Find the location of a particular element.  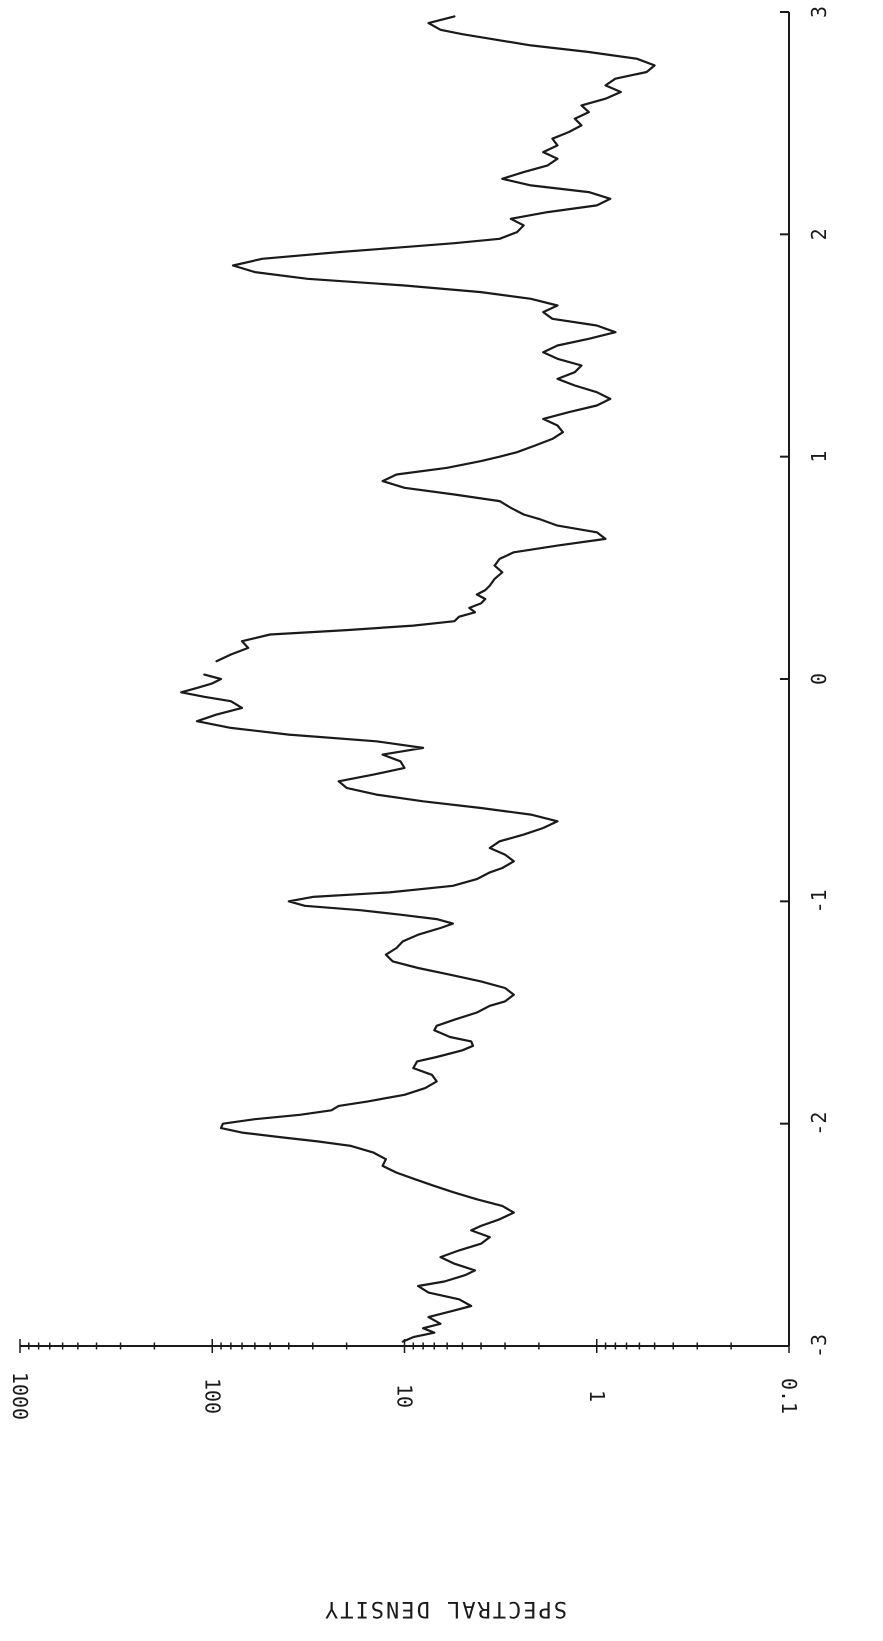

y-tick-label: 1000 is located at coordinates (20, 1396).